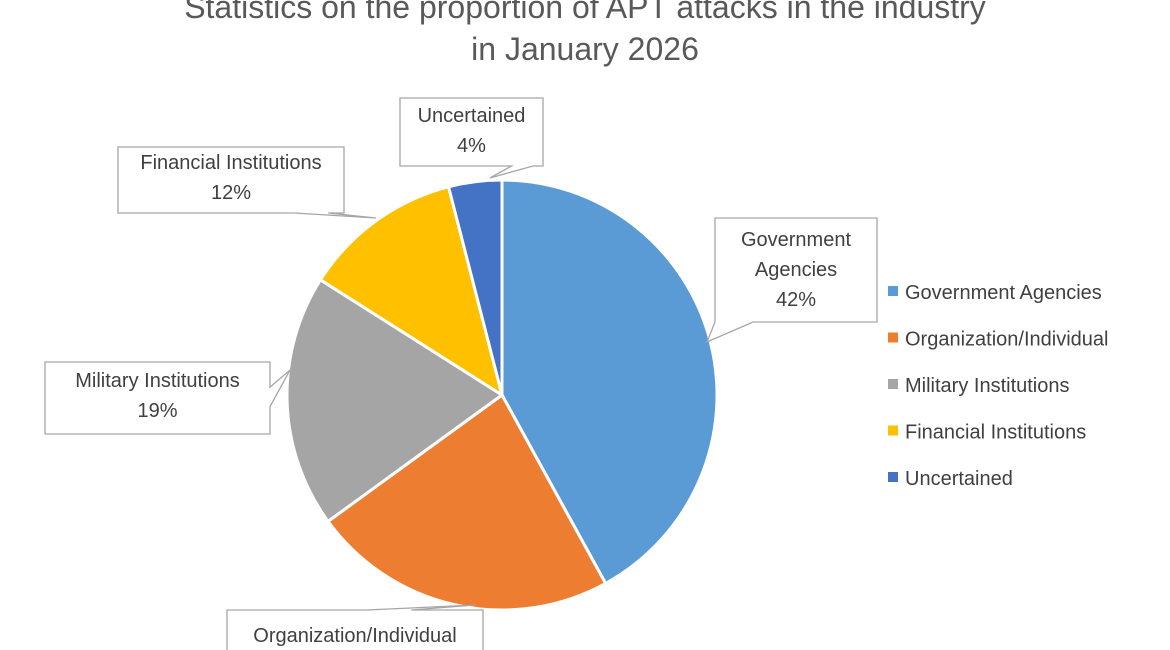 This screenshot has height=650, width=1170. I want to click on legend-item-financial-institutions: Financial Institutions, so click(987, 433).